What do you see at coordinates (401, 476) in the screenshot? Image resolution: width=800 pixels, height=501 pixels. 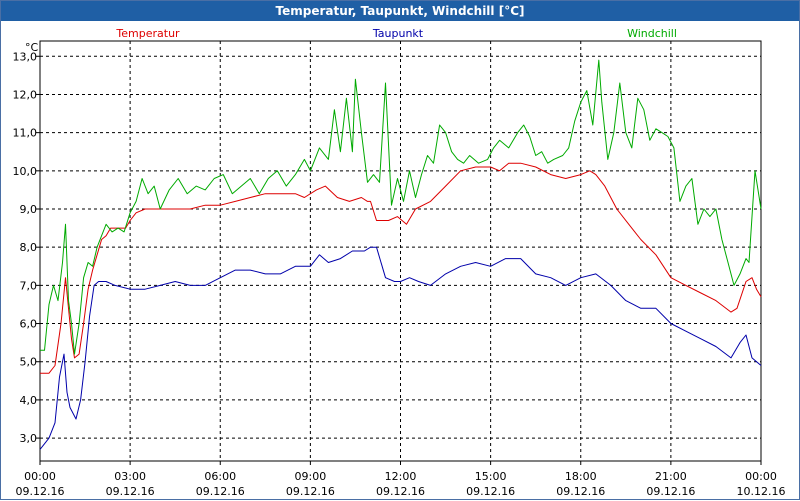 I see `x-tick-time: 12:00` at bounding box center [401, 476].